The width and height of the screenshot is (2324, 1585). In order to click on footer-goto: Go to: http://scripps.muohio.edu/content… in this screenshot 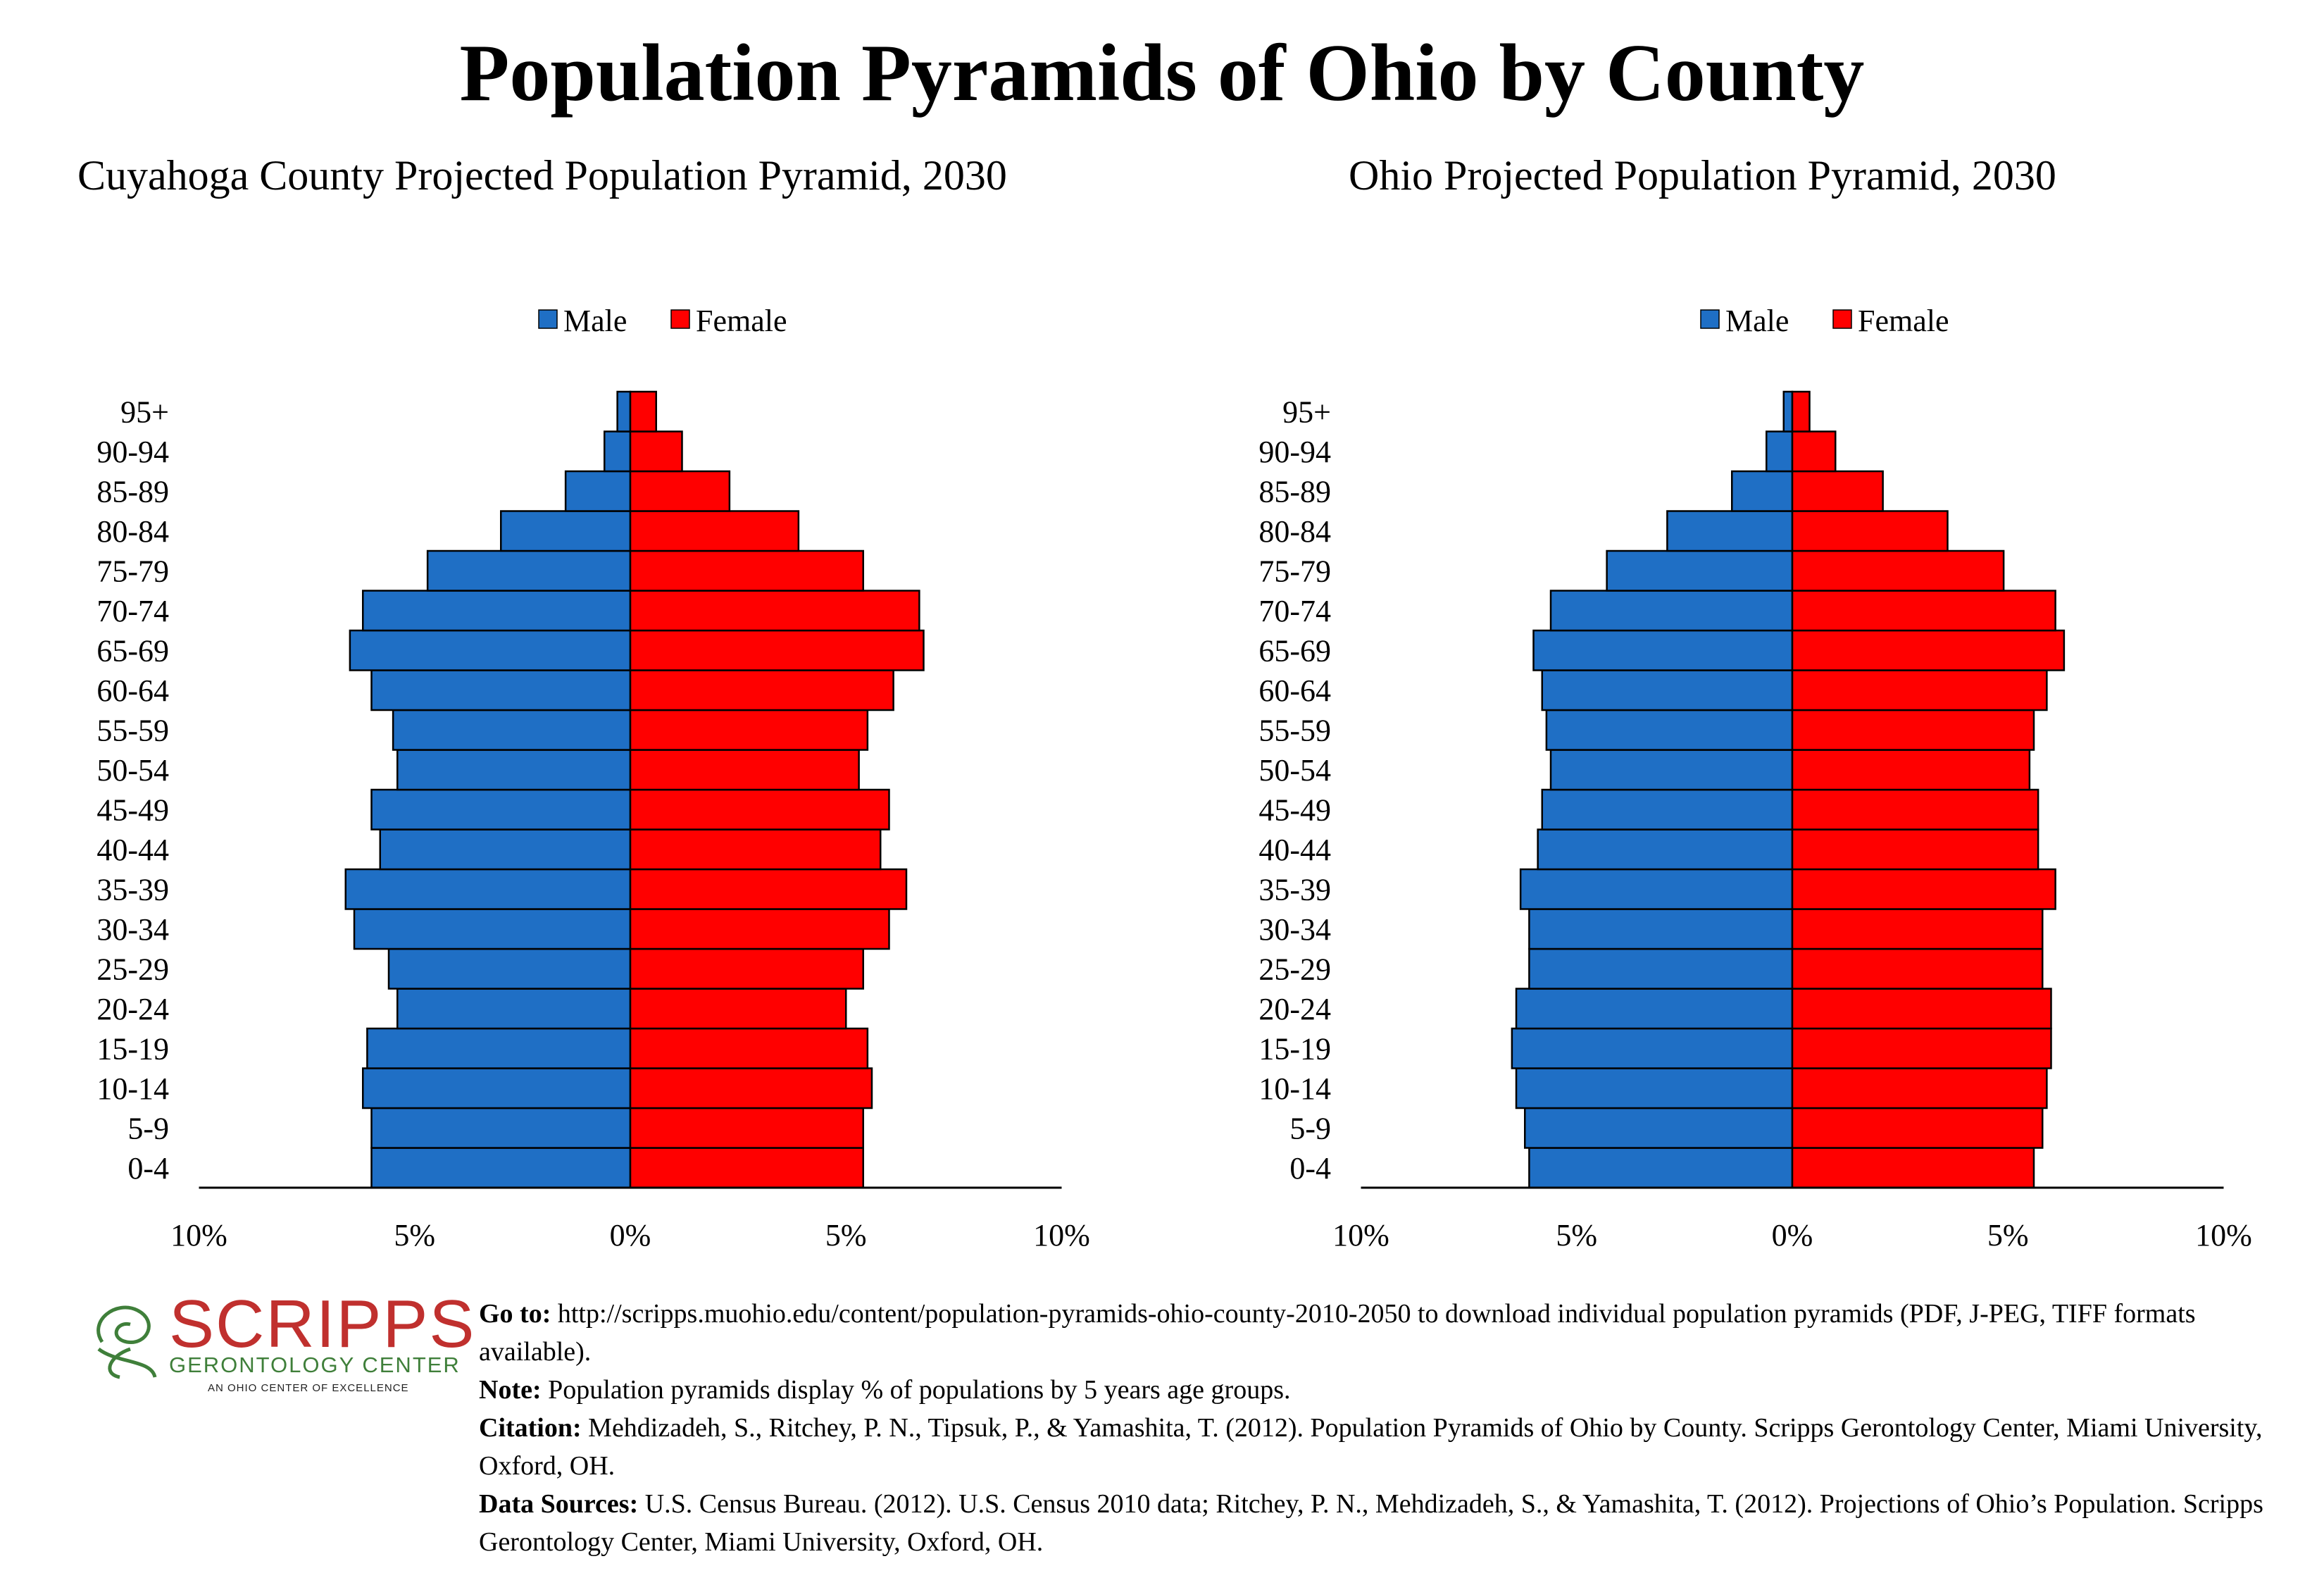, I will do `click(1337, 1333)`.